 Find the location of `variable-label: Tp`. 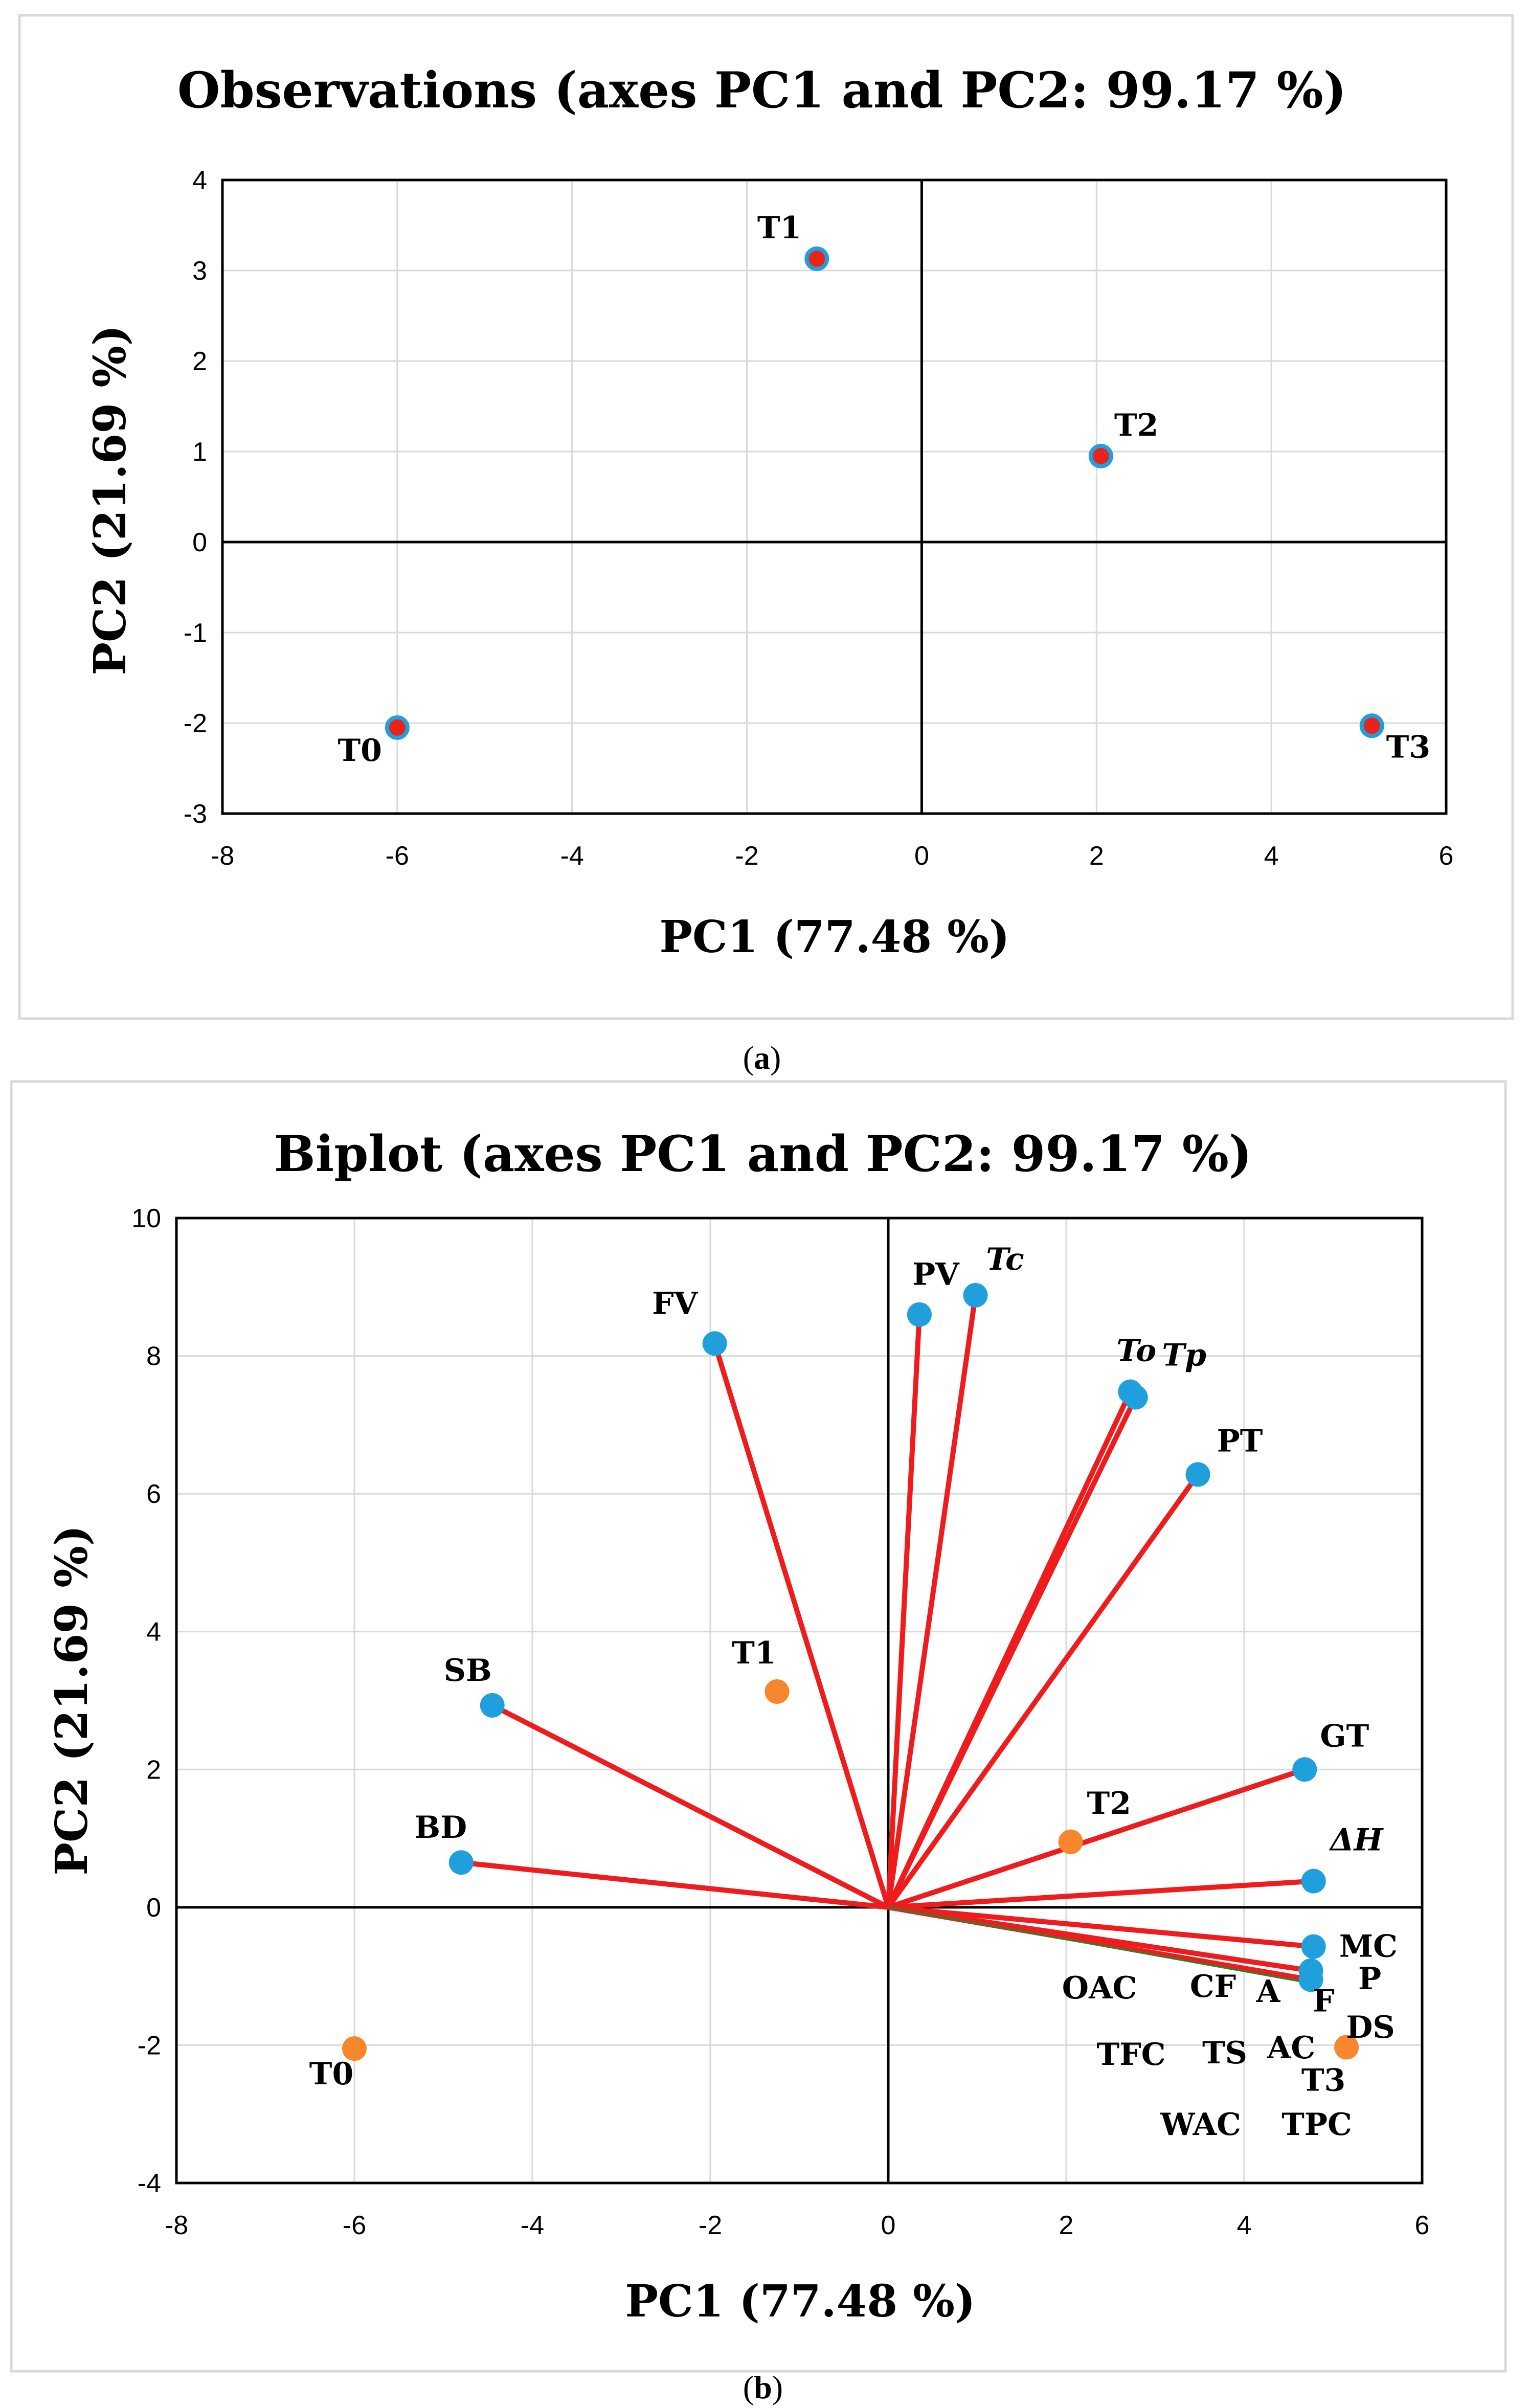

variable-label: Tp is located at coordinates (1184, 1355).